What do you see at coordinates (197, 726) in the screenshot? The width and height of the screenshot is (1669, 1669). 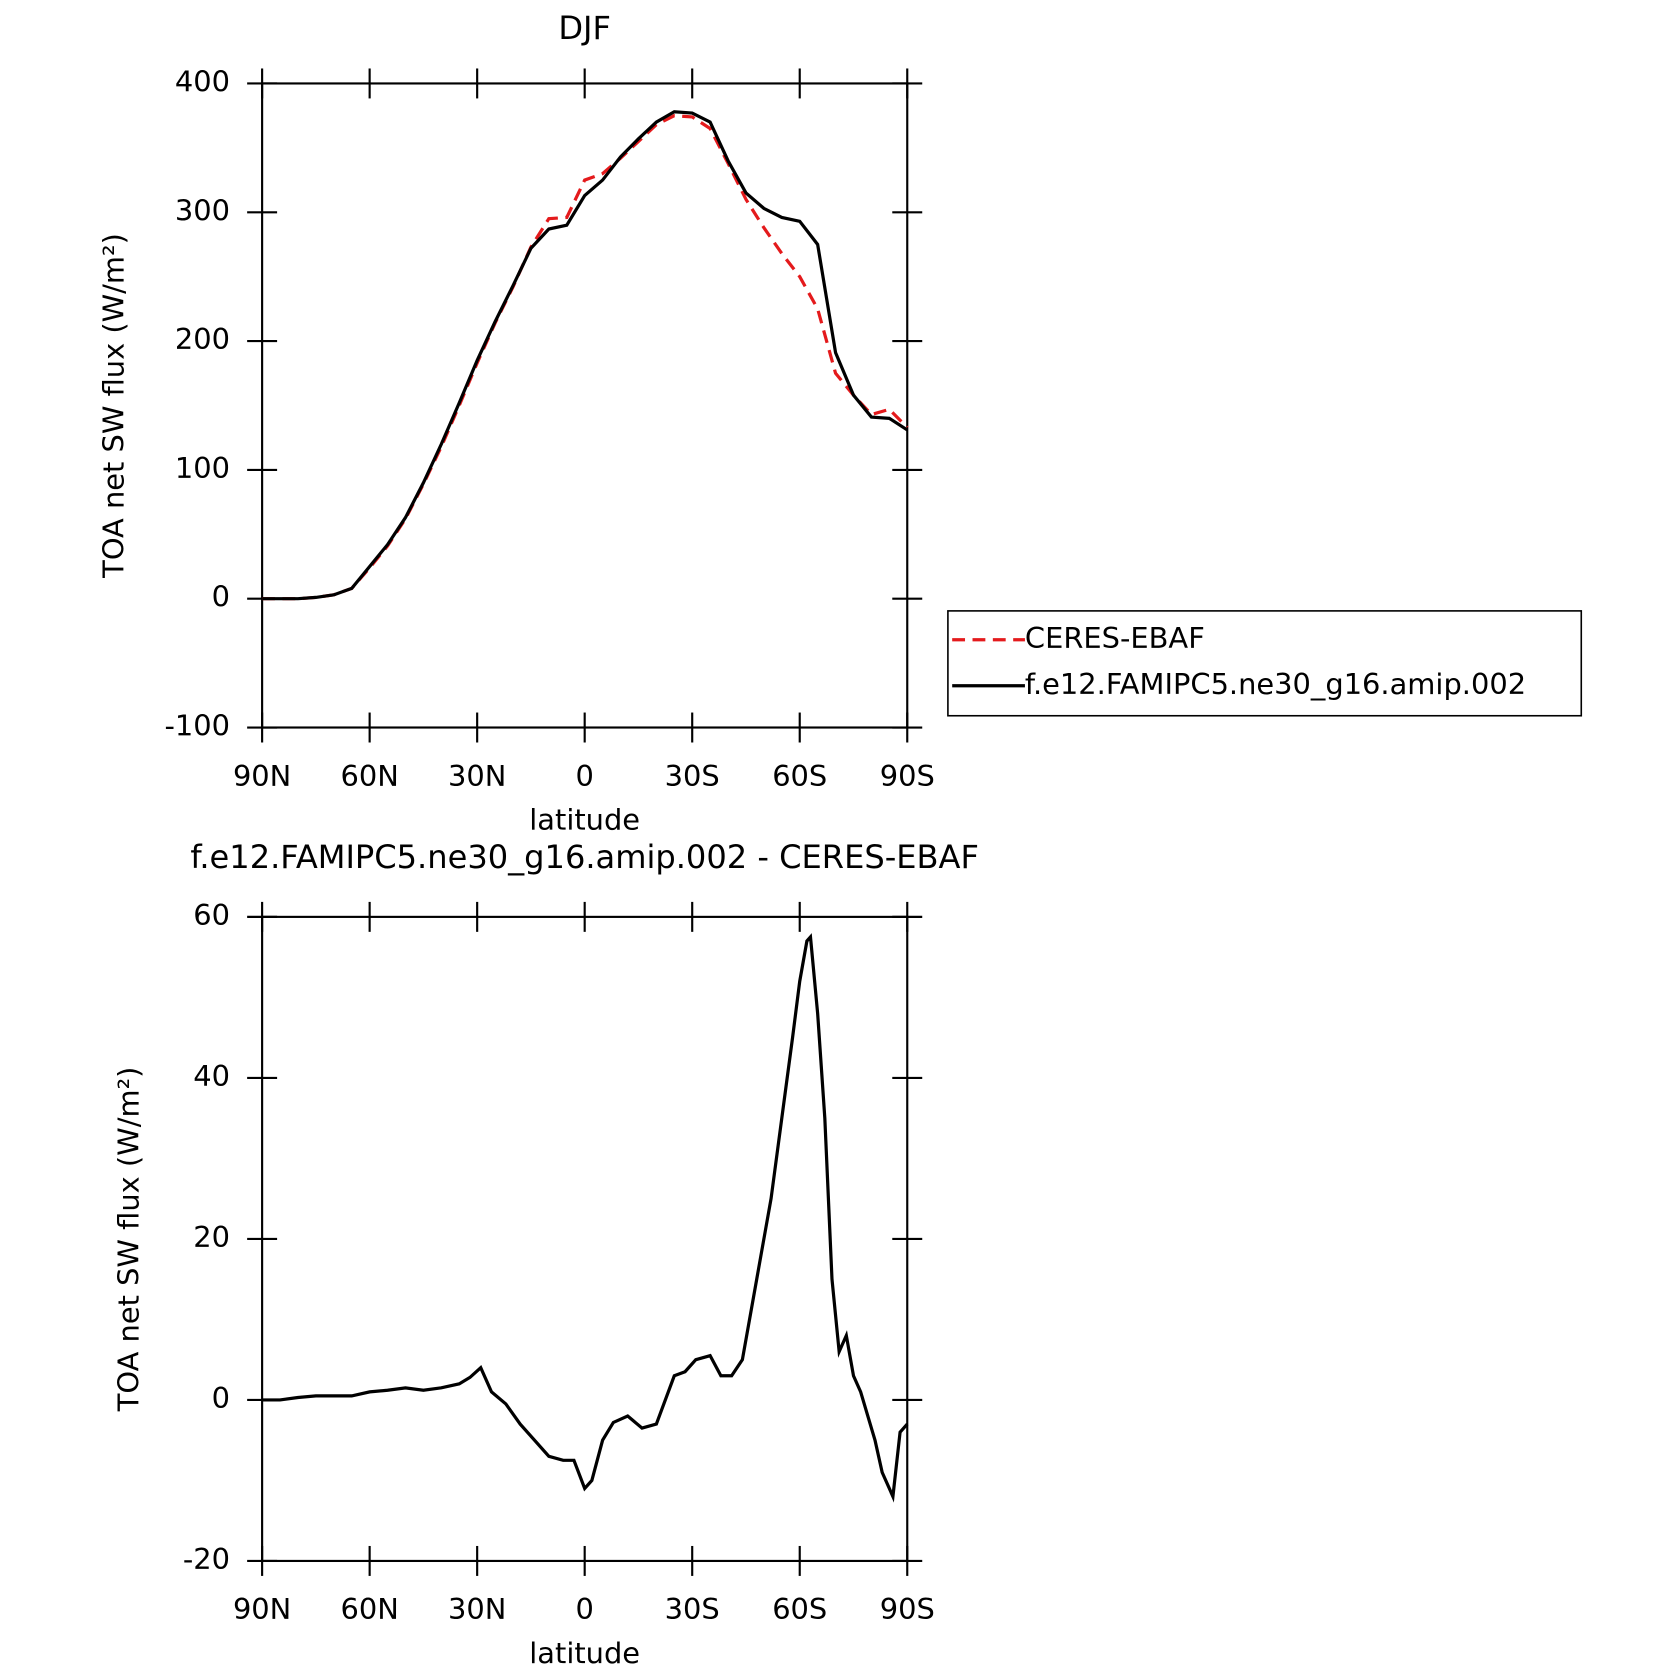 I see `y-tick-label: -100` at bounding box center [197, 726].